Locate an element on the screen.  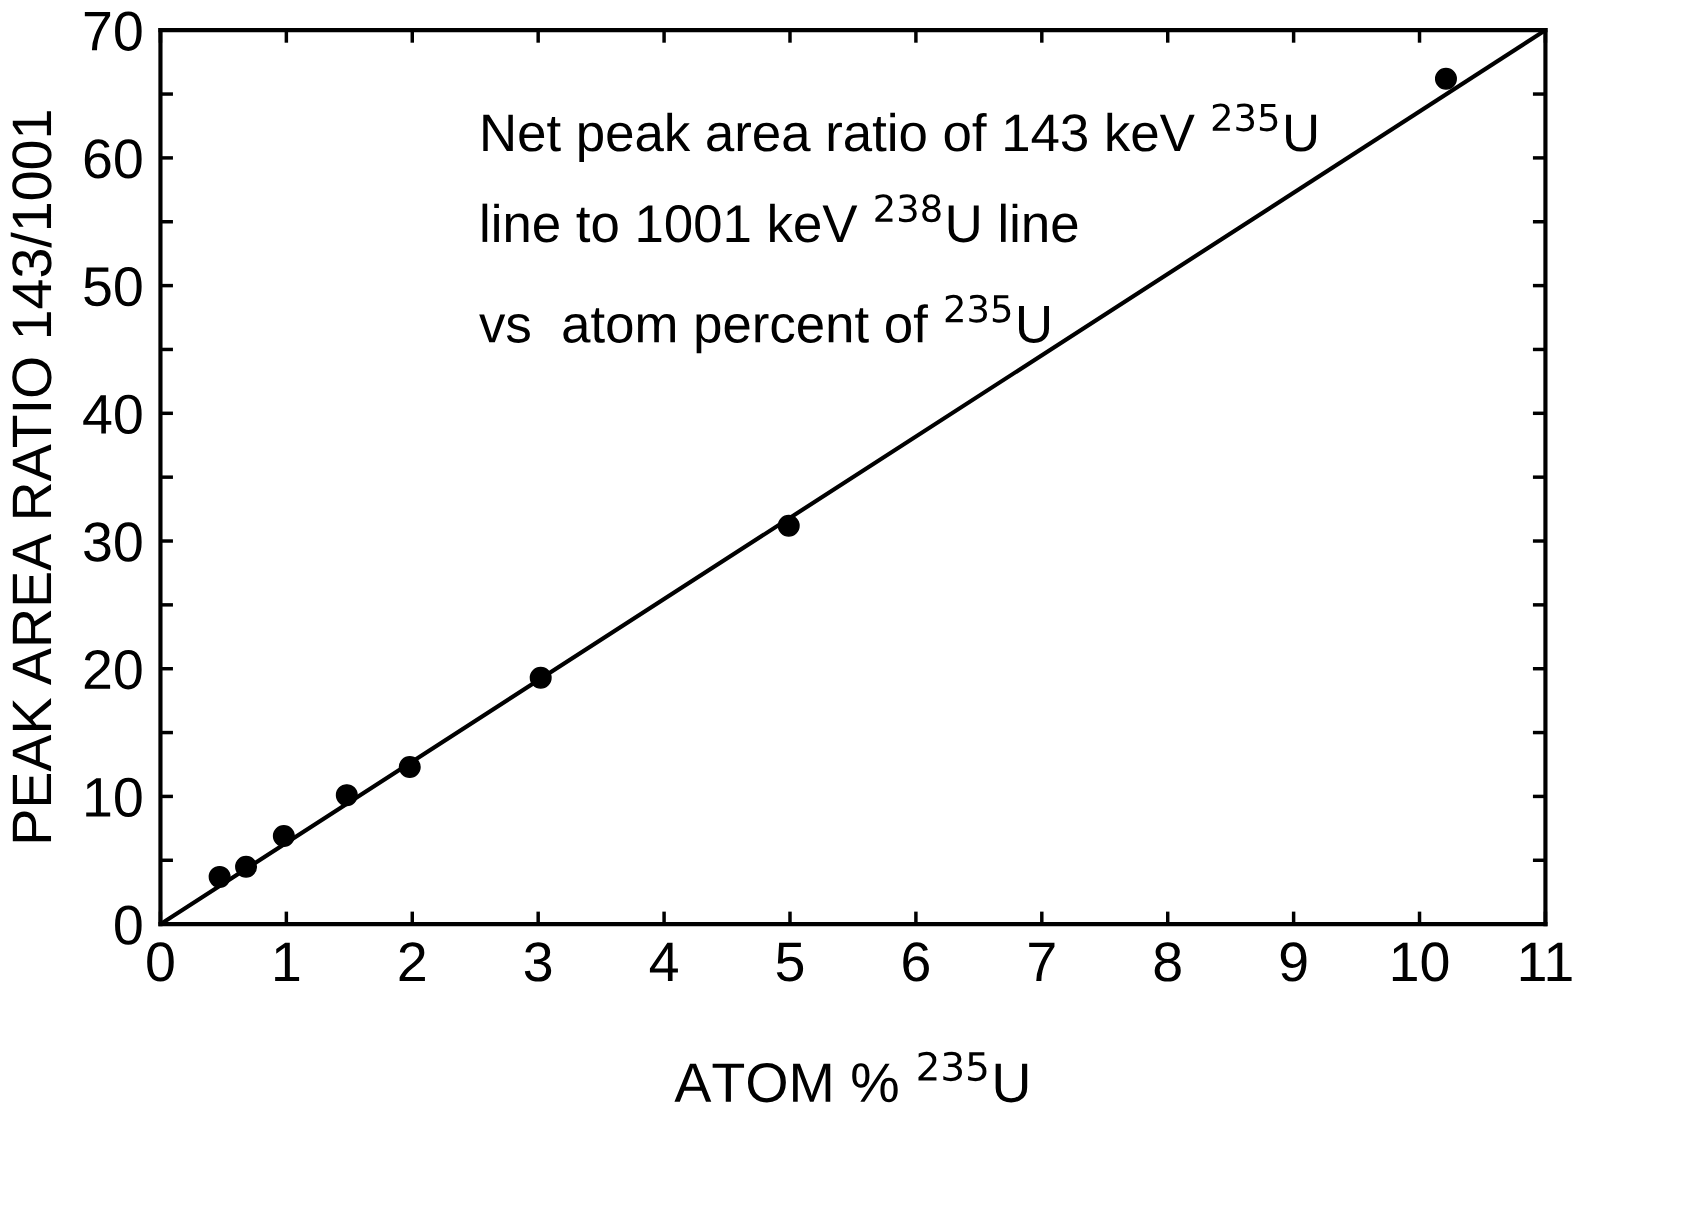
y-tick-label: 20 is located at coordinates (113, 670).